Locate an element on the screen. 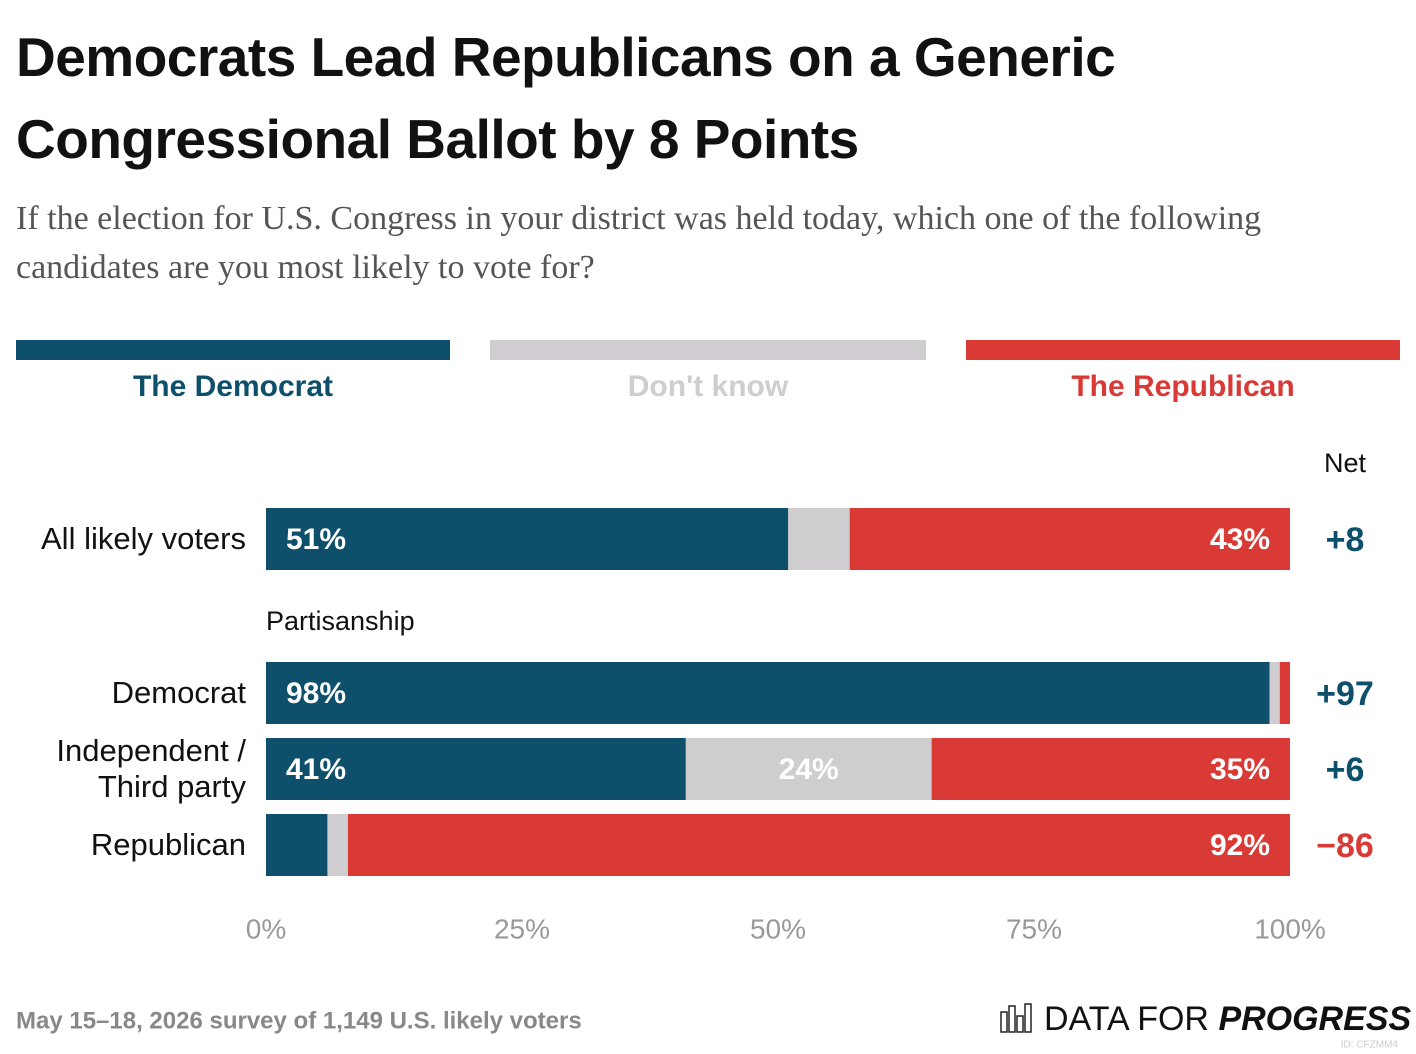 The height and width of the screenshot is (1054, 1416). net-label: +8 is located at coordinates (1345, 540).